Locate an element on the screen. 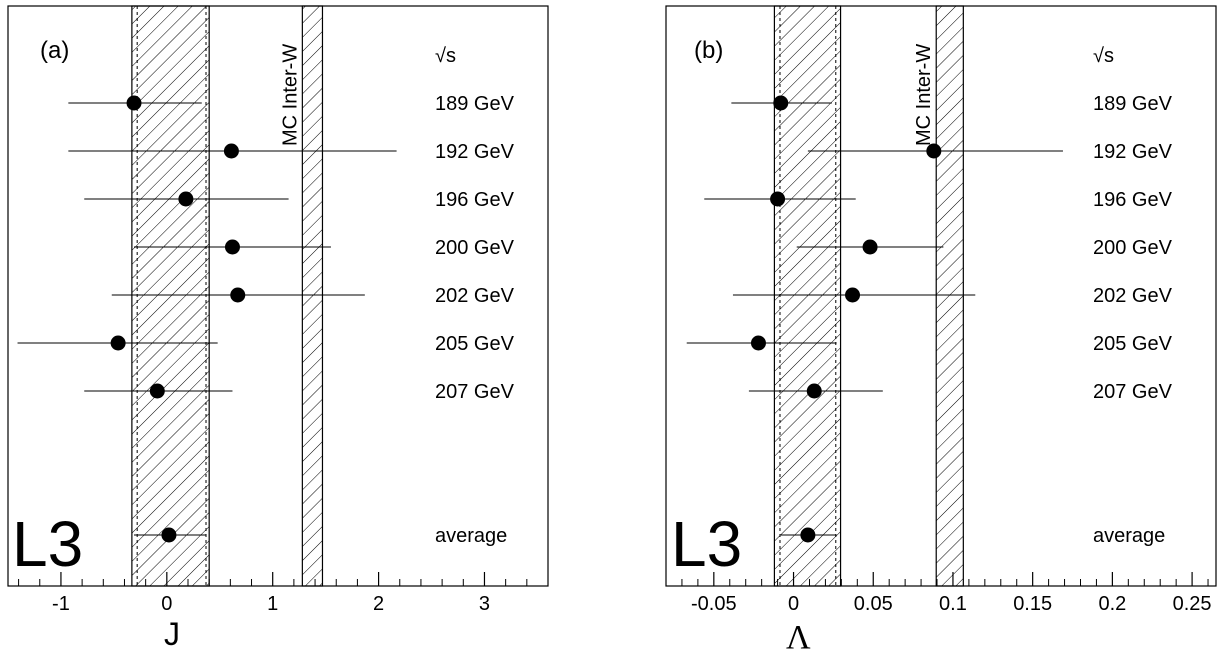 This screenshot has height=654, width=1225. panel-b-logo: L3 is located at coordinates (706, 544).